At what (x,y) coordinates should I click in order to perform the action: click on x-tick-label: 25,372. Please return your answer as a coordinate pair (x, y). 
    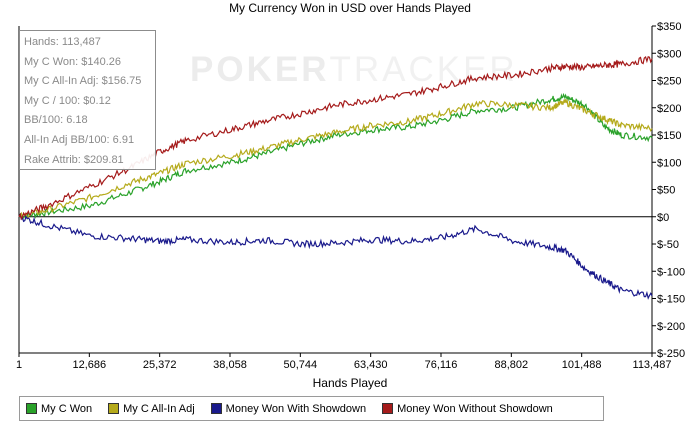
    Looking at the image, I should click on (160, 365).